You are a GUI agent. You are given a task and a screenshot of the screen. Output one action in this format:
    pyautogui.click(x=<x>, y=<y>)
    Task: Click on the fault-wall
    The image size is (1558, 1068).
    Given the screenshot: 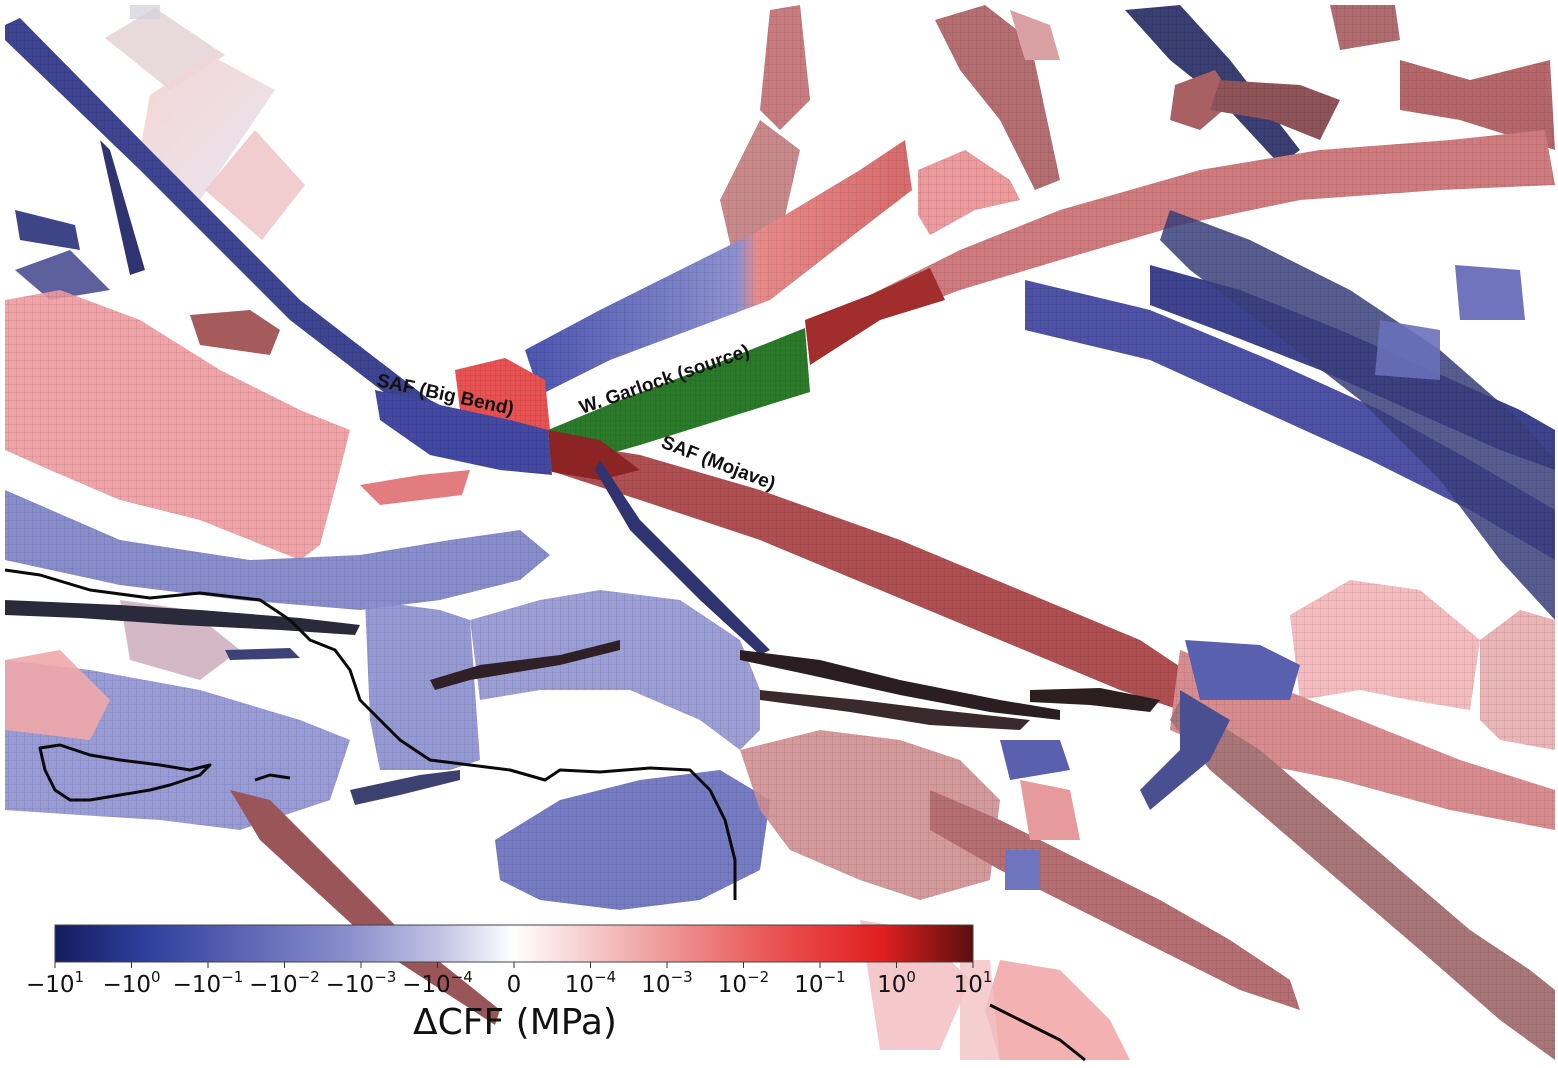 What is the action you would take?
    pyautogui.click(x=1035, y=35)
    